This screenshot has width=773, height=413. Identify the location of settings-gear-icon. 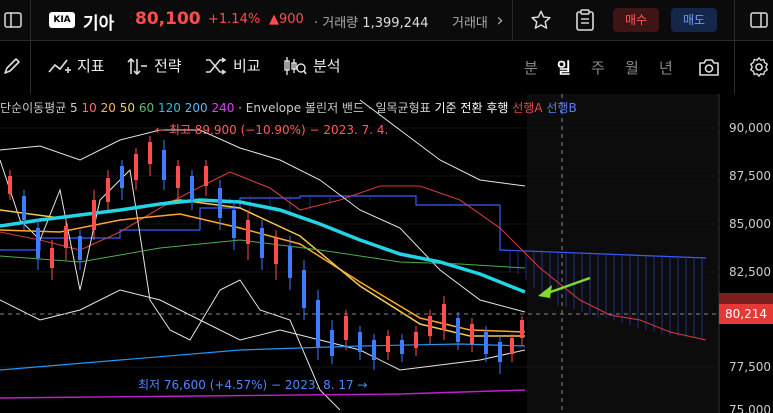
(759, 67).